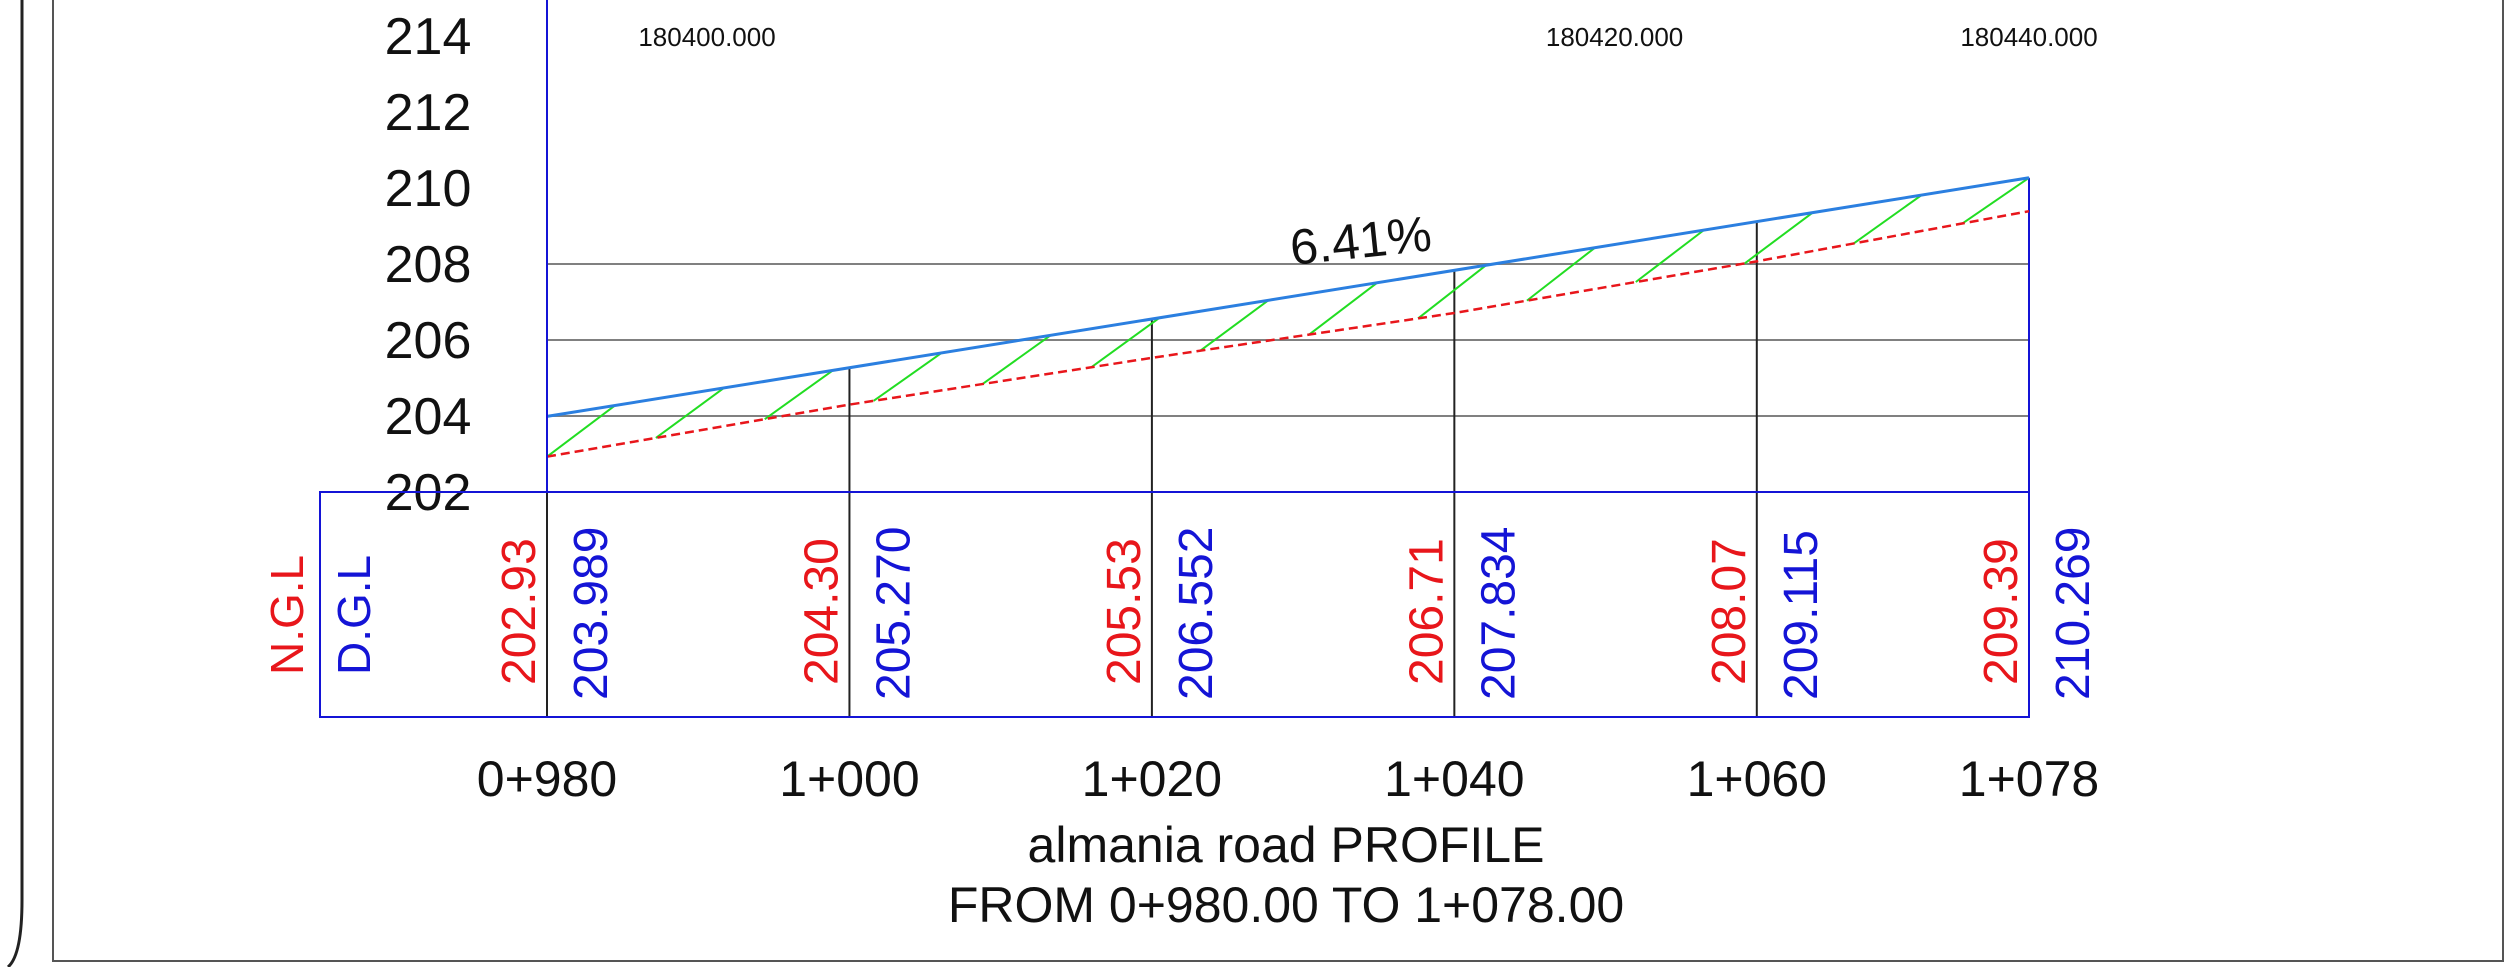  What do you see at coordinates (1360, 240) in the screenshot?
I see `grade-label: 6.41%` at bounding box center [1360, 240].